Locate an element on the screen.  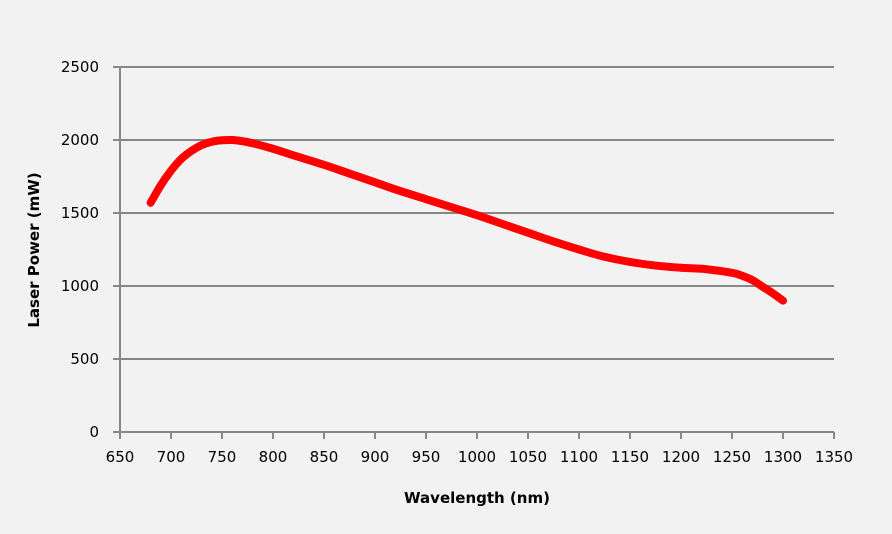
x-tick-label: 1200 is located at coordinates (681, 457).